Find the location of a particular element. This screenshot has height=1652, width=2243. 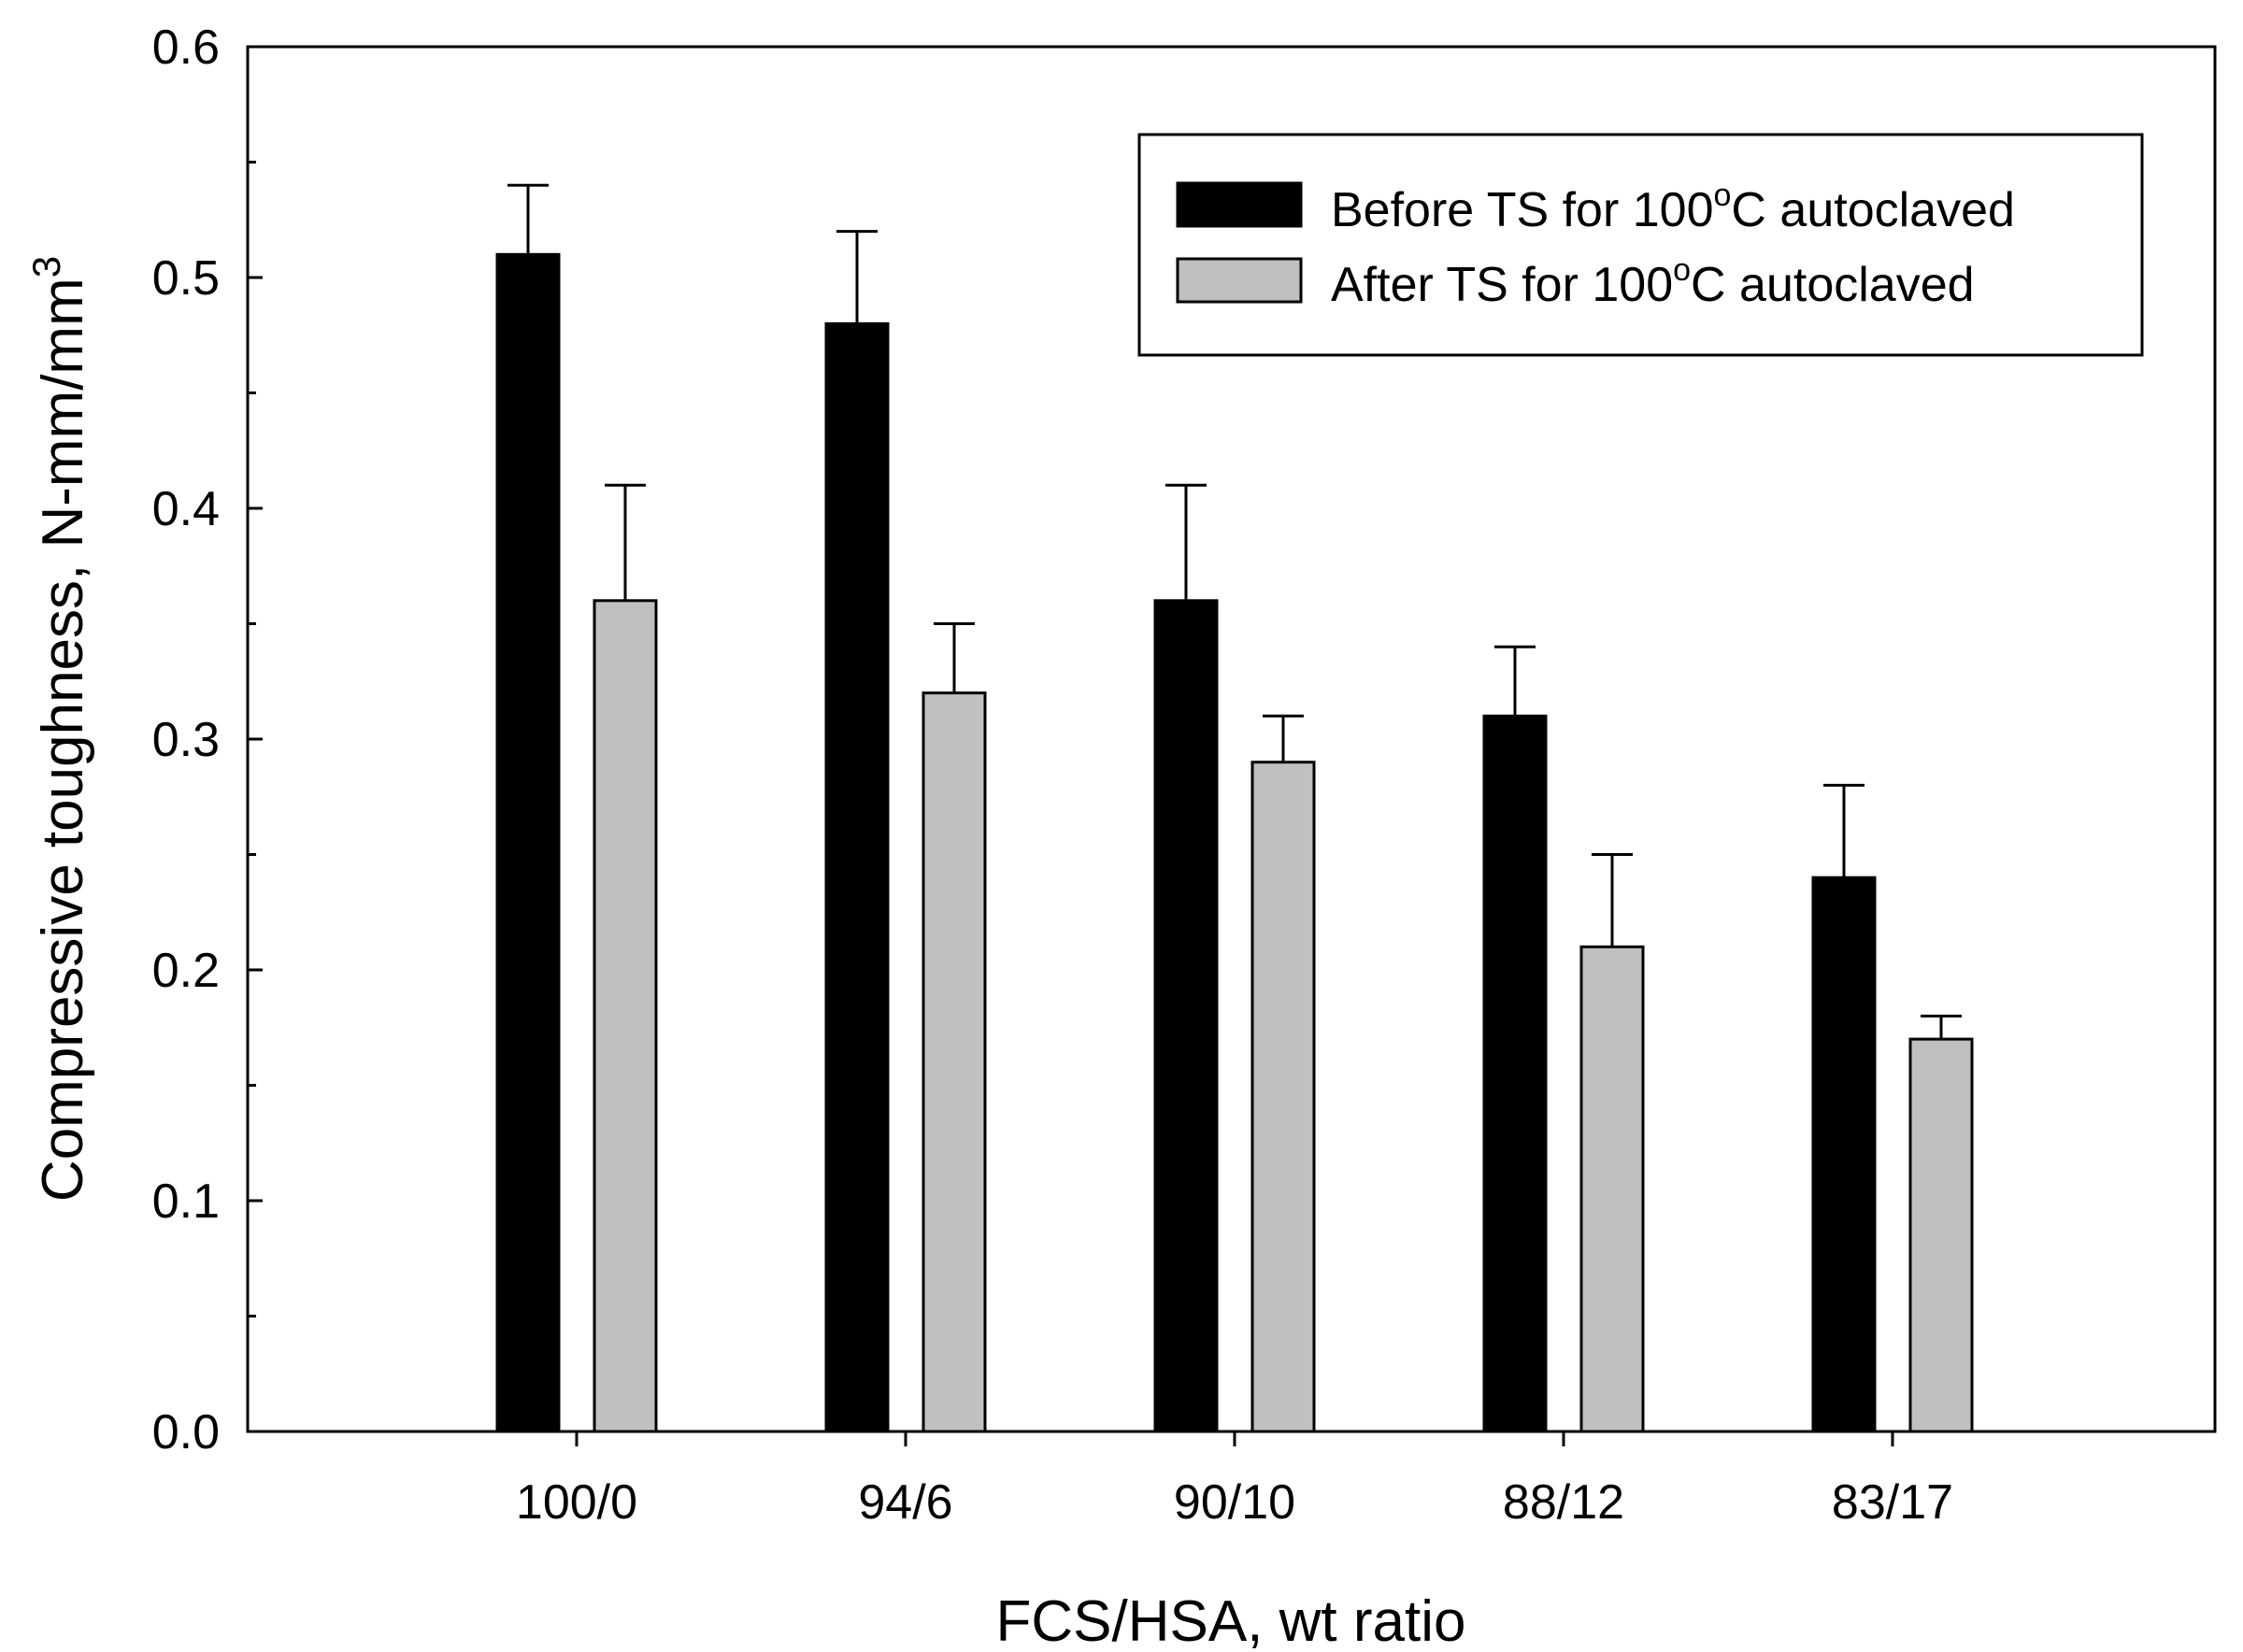

legend-label-after-part2: C autoclaved is located at coordinates (1833, 285).